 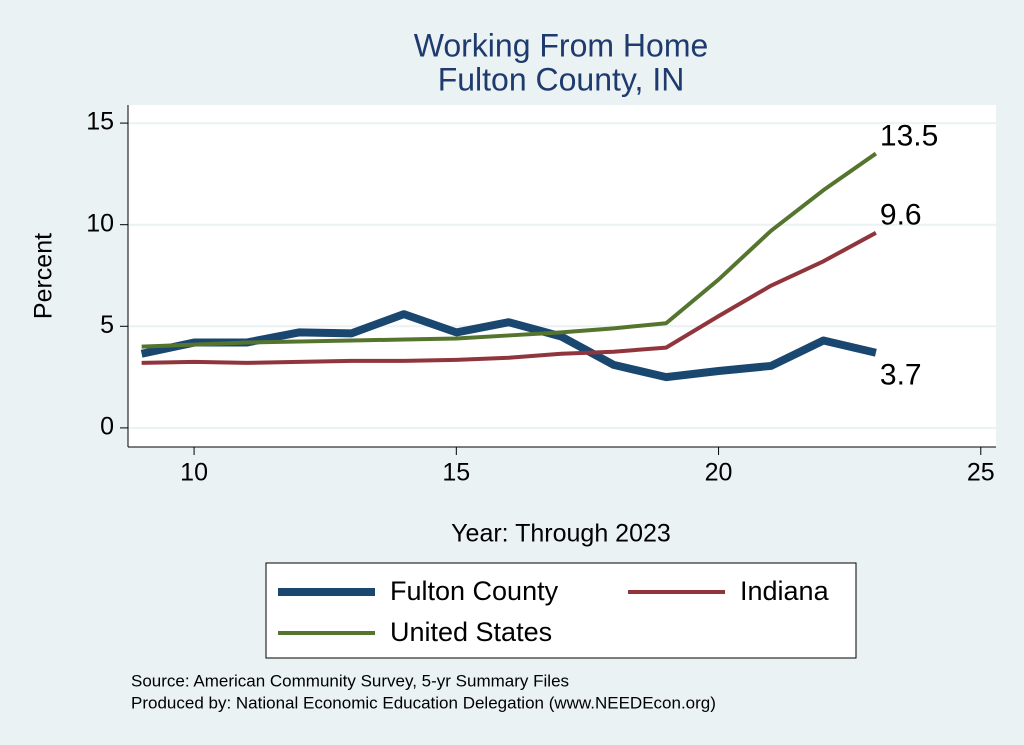 What do you see at coordinates (107, 325) in the screenshot?
I see `y-tick-label: 5` at bounding box center [107, 325].